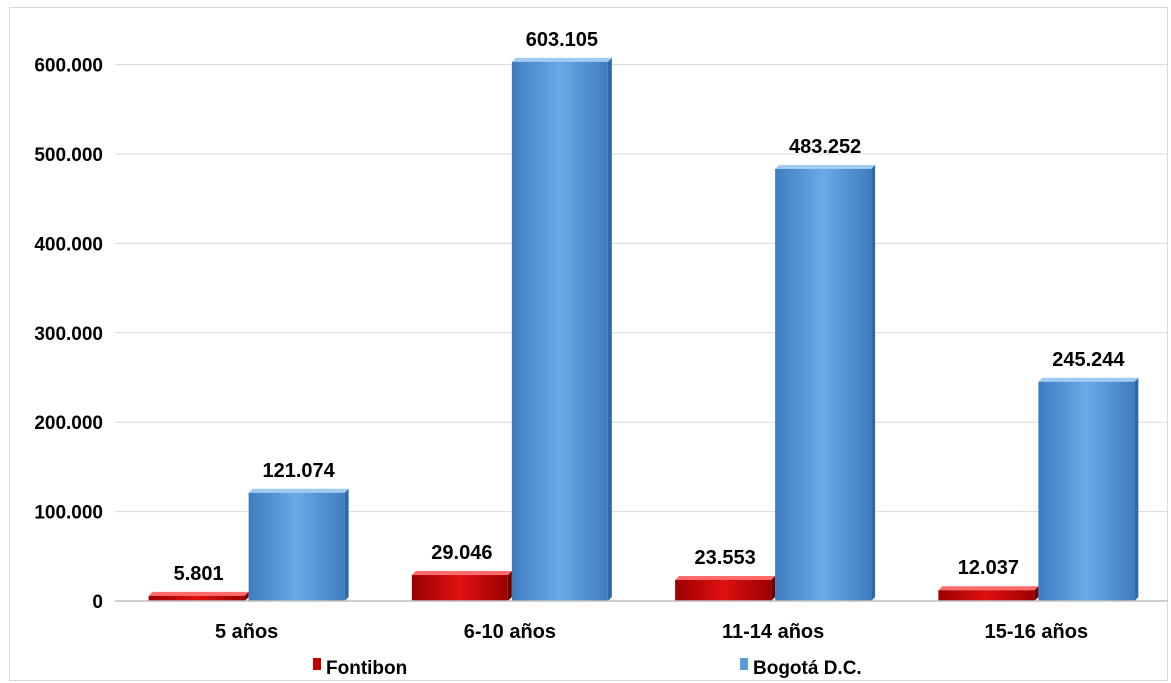 This screenshot has height=683, width=1171. Describe the element at coordinates (725, 558) in the screenshot. I see `data-label: 23.553` at that location.